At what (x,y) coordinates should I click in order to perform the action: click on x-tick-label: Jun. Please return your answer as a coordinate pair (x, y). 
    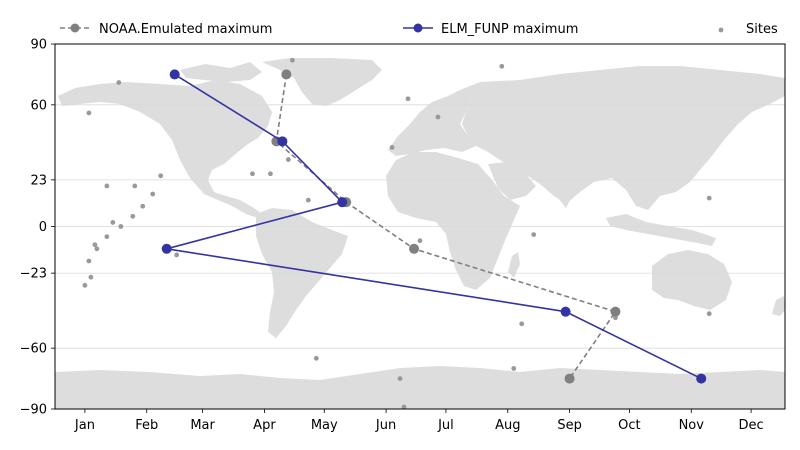
    Looking at the image, I should click on (385, 425).